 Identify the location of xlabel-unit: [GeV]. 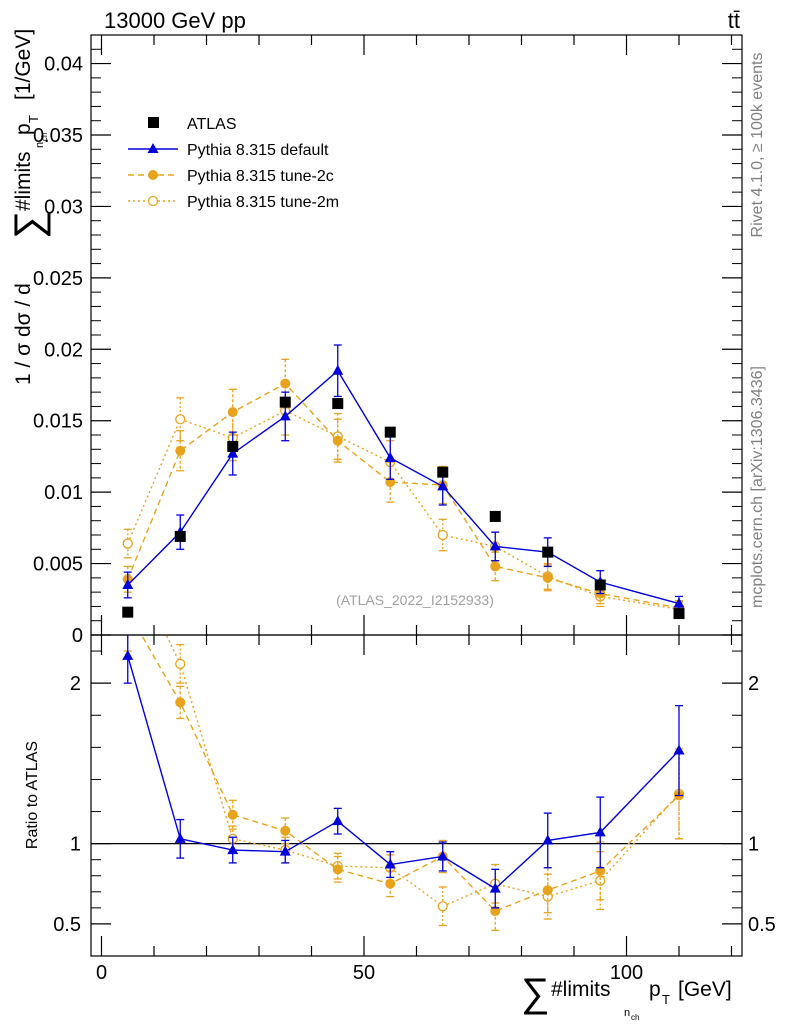
(705, 989).